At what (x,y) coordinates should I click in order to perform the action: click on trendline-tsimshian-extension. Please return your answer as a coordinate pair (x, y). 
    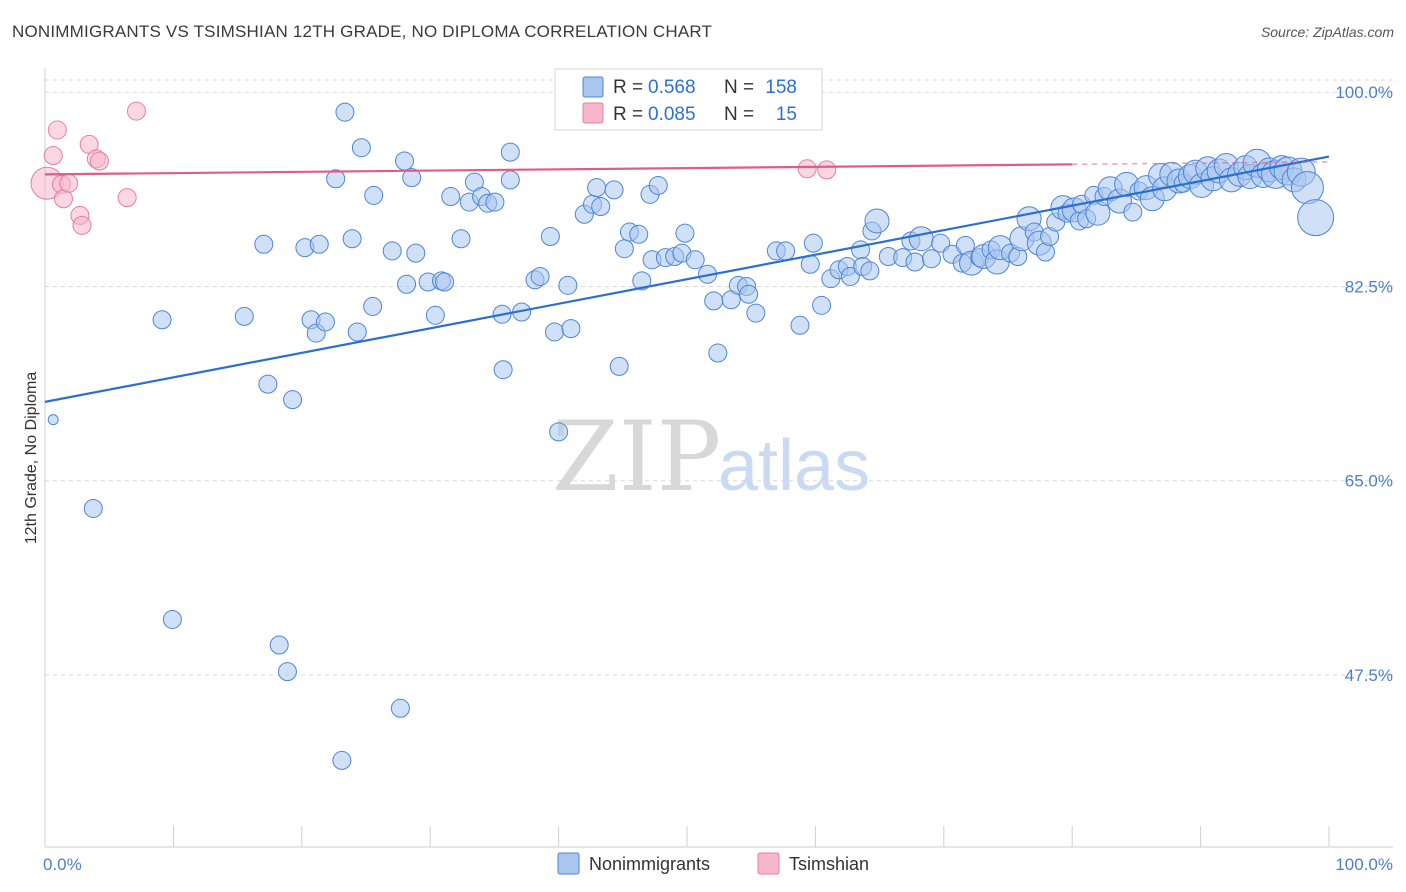
    Looking at the image, I should click on (1201, 163).